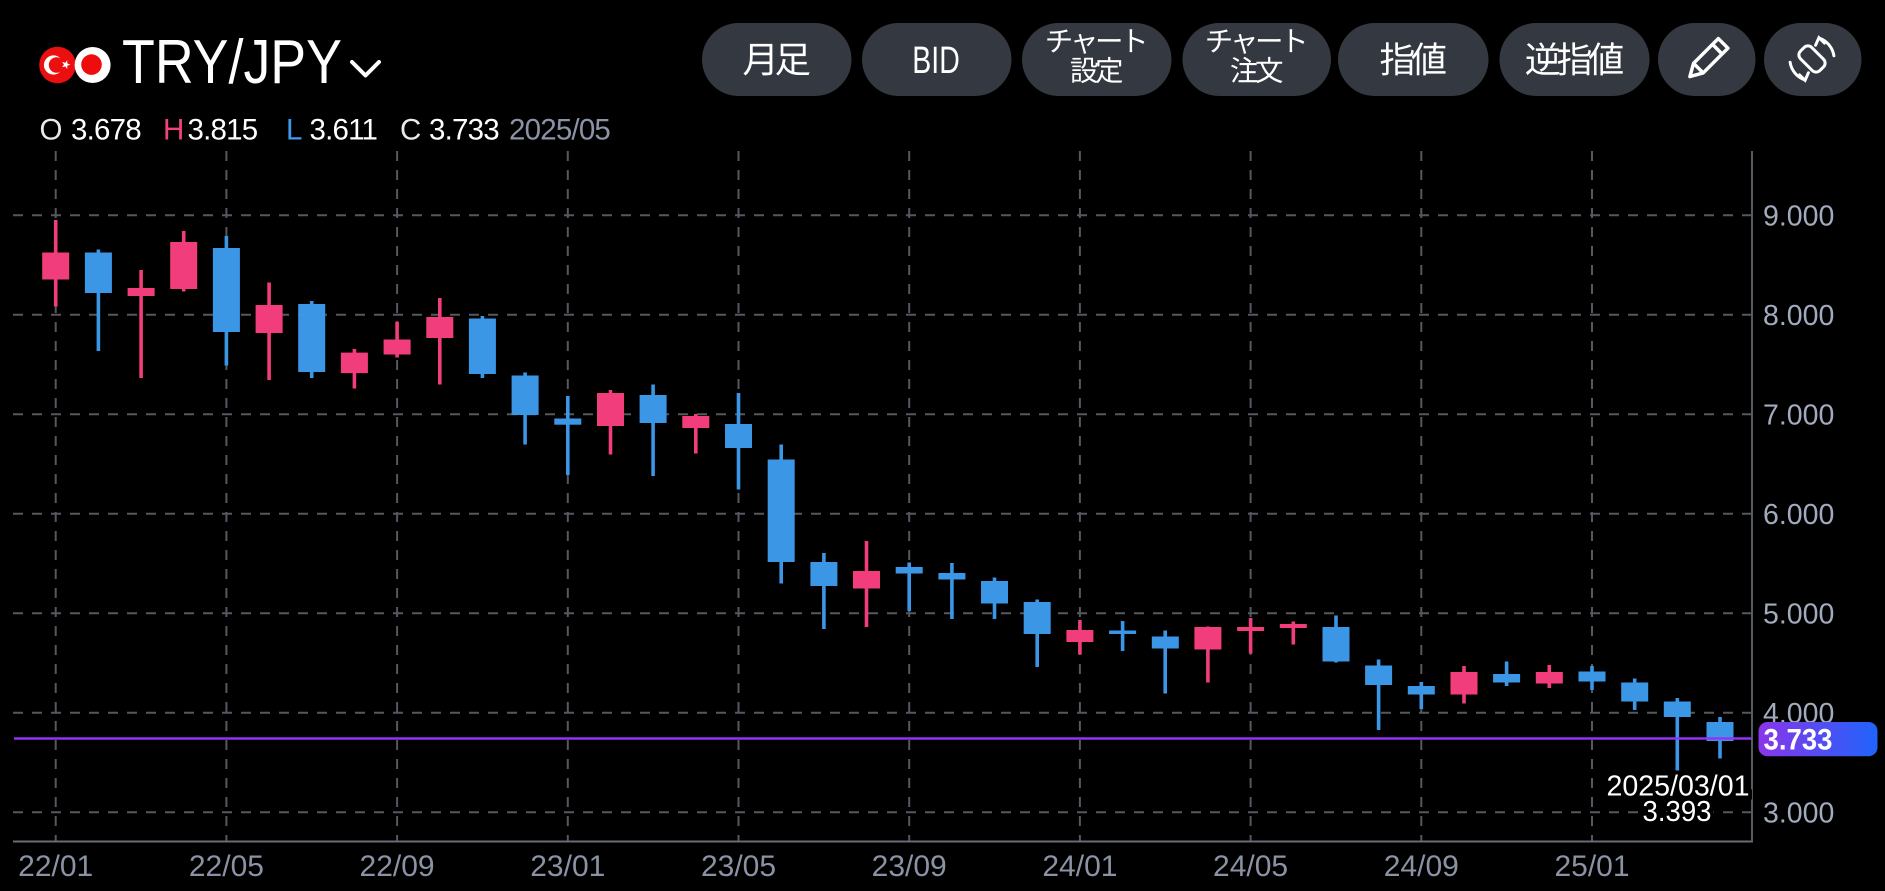 This screenshot has height=891, width=1885. What do you see at coordinates (1678, 787) in the screenshot?
I see `svg-text: 2025/03/01` at bounding box center [1678, 787].